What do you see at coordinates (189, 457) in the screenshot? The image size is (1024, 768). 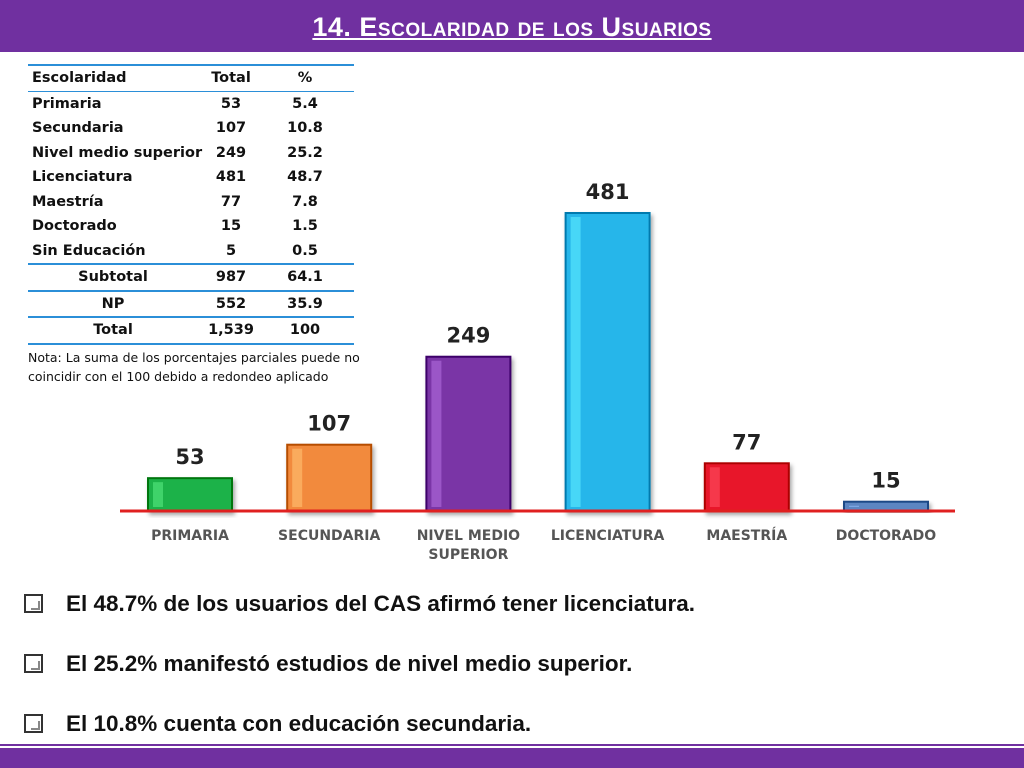 I see `bar-value-label: 53` at bounding box center [189, 457].